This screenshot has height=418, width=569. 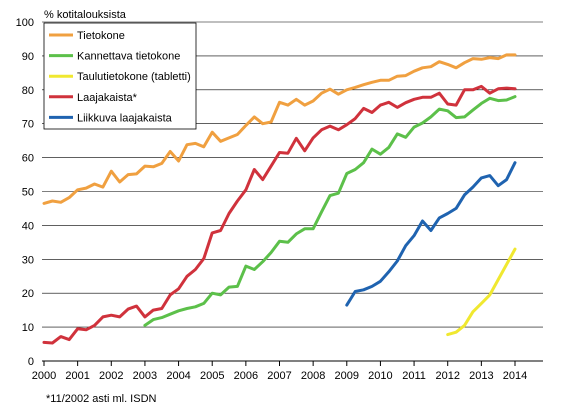 I want to click on y-tick-label: 40, so click(x=28, y=226).